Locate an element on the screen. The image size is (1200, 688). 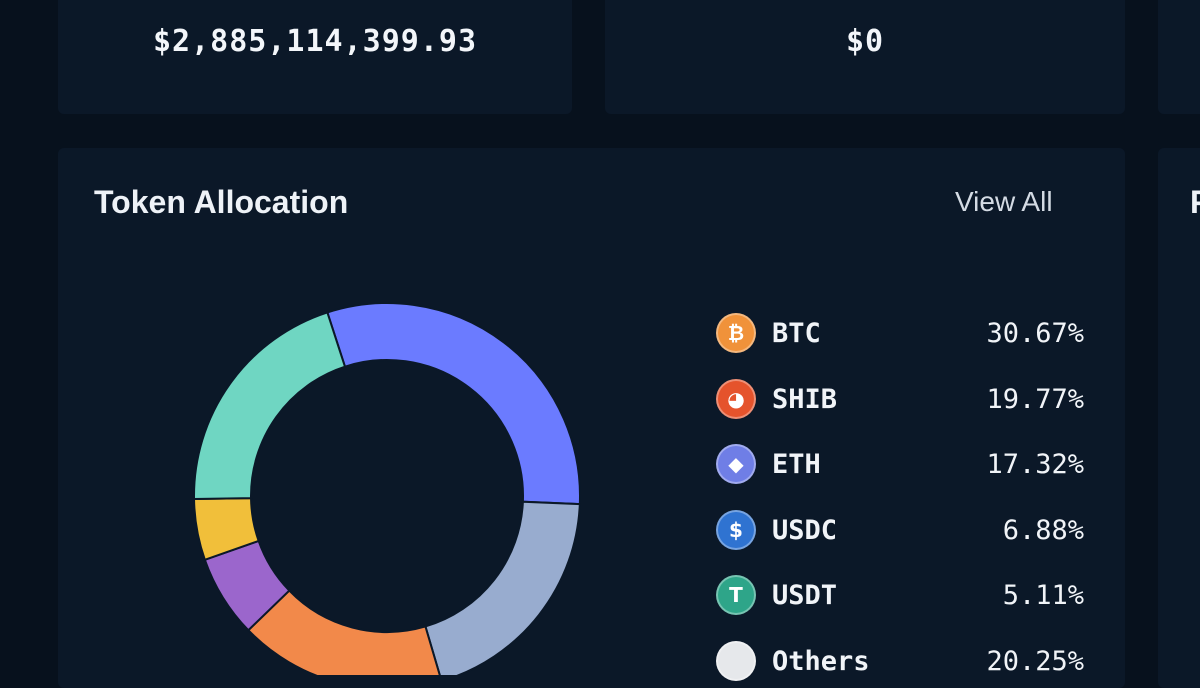
legend-item-eth: ◆ ETH 17.32% is located at coordinates (906, 464).